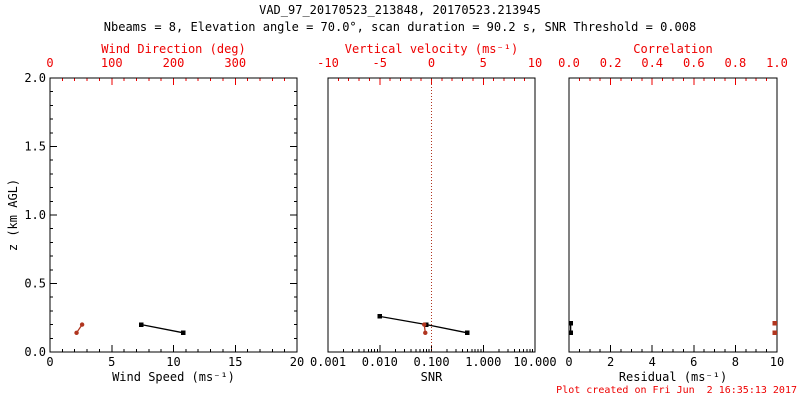 This screenshot has height=400, width=800. I want to click on top-tick-label: -10, so click(328, 63).